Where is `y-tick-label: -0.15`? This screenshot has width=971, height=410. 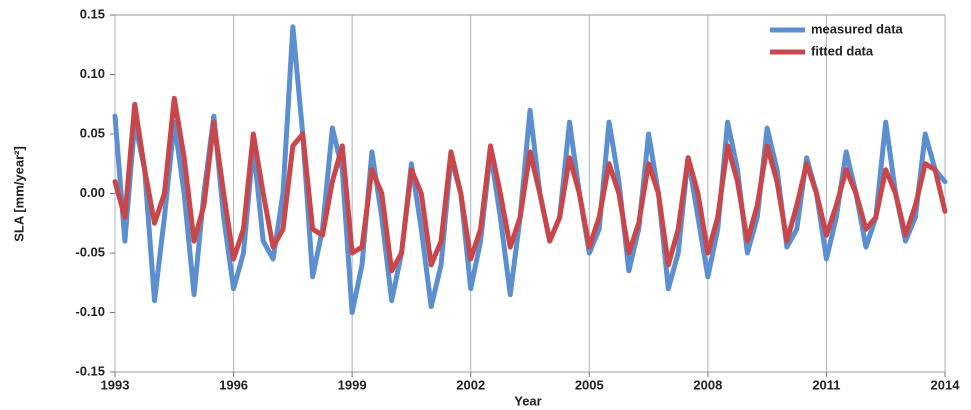
y-tick-label: -0.15 is located at coordinates (90, 370).